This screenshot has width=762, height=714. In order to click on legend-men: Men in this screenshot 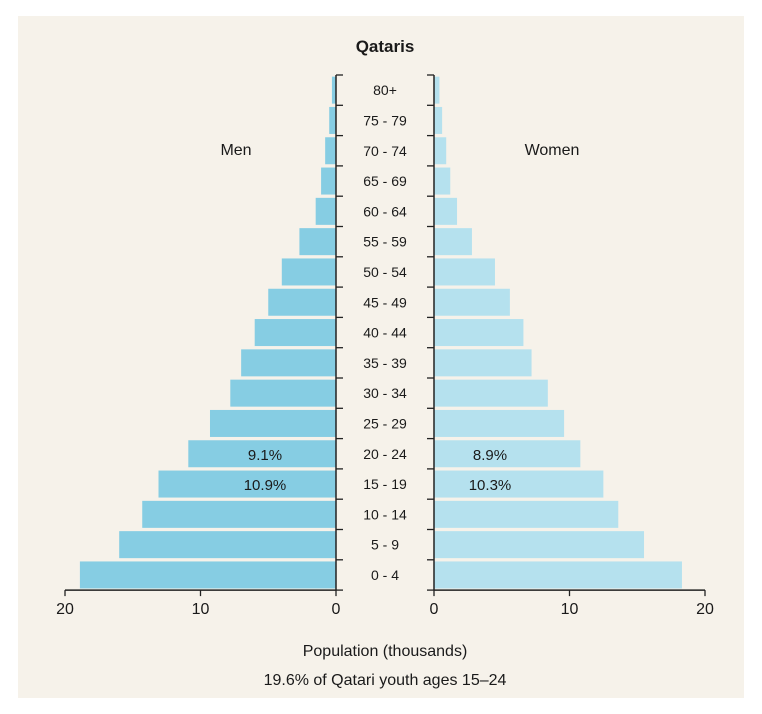, I will do `click(235, 150)`.